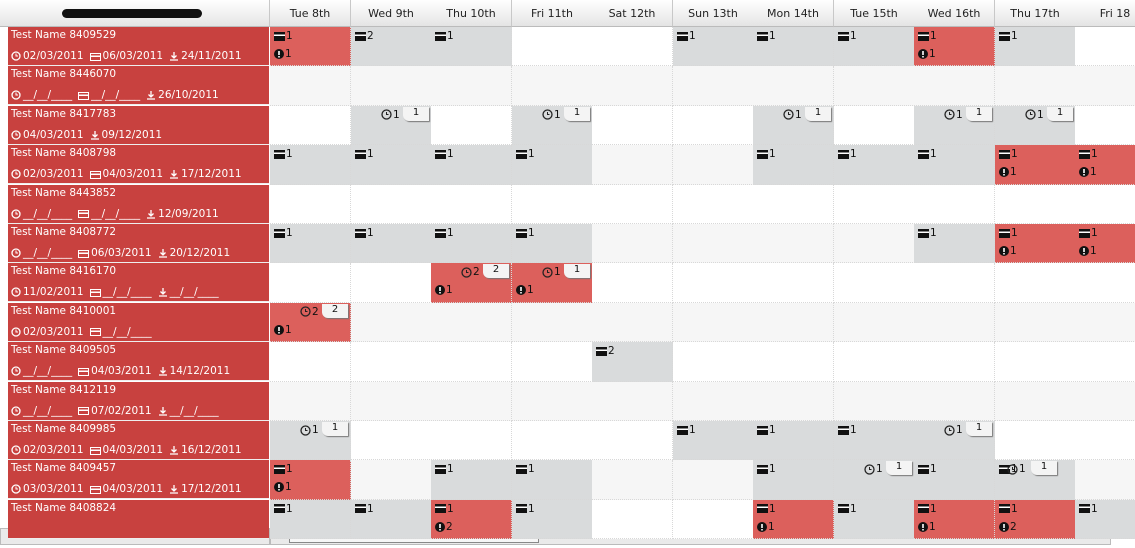 This screenshot has height=548, width=1135. I want to click on date-line: __/__/____ __/__/____ 12/09/2011, so click(115, 214).